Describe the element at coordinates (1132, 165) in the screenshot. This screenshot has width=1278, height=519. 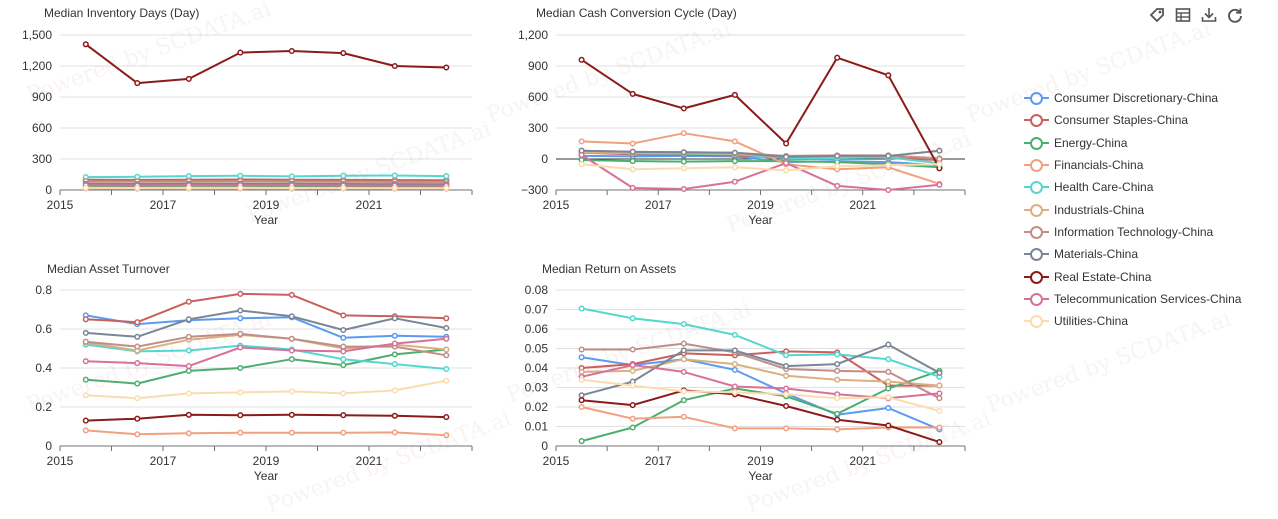
I see `legend-item: Financials-China` at that location.